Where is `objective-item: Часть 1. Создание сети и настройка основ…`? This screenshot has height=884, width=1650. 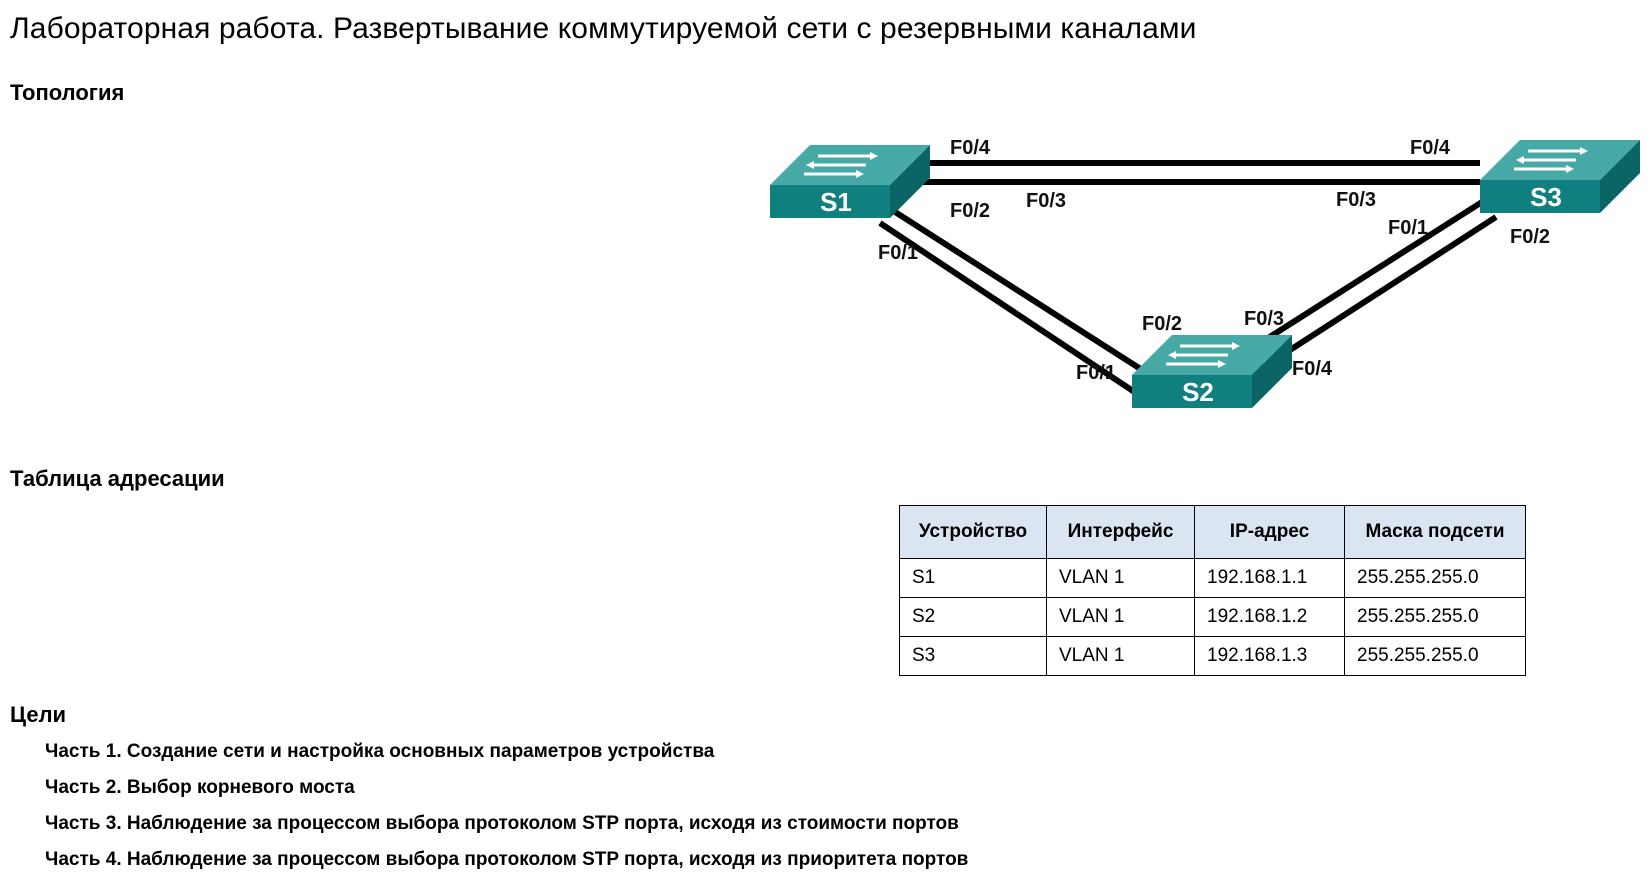
objective-item: Часть 1. Создание сети и настройка основ… is located at coordinates (380, 751).